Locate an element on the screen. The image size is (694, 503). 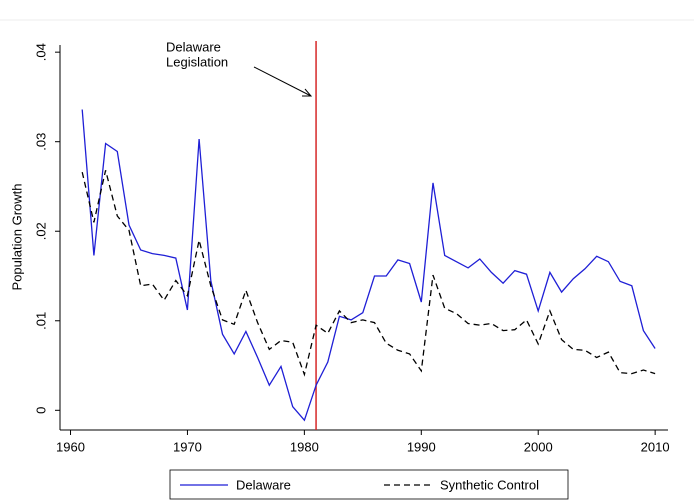
x-tick-label: 2010 is located at coordinates (655, 446).